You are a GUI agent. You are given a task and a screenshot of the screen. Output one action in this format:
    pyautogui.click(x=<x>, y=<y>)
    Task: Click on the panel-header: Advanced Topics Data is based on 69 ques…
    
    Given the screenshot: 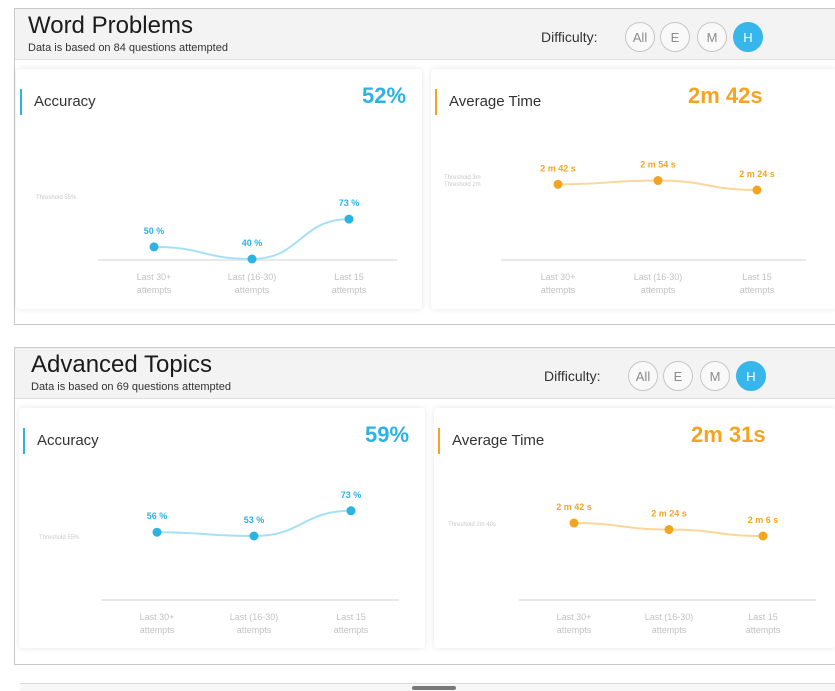 What is the action you would take?
    pyautogui.click(x=425, y=373)
    